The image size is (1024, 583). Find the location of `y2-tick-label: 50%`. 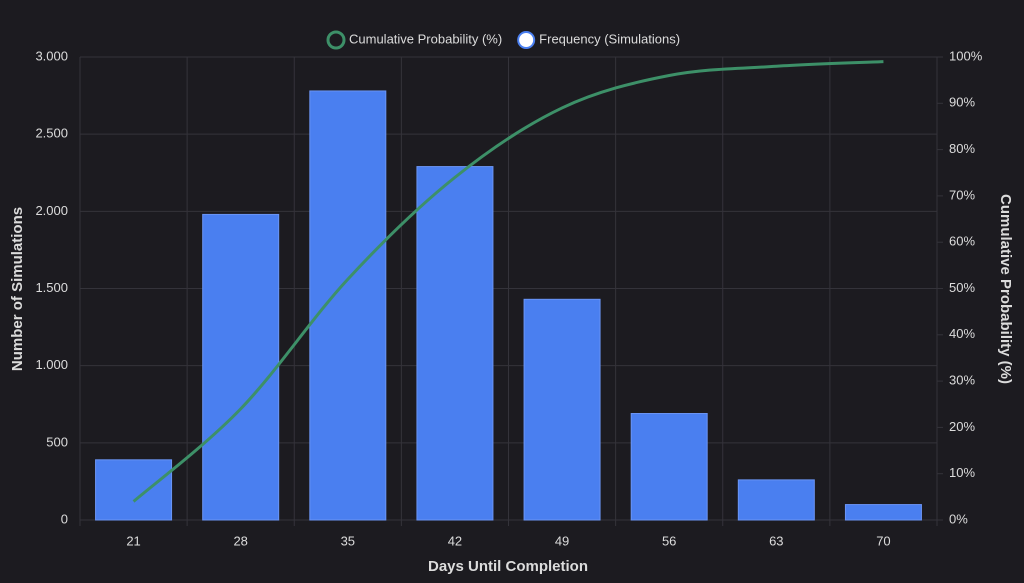

y2-tick-label: 50% is located at coordinates (962, 287).